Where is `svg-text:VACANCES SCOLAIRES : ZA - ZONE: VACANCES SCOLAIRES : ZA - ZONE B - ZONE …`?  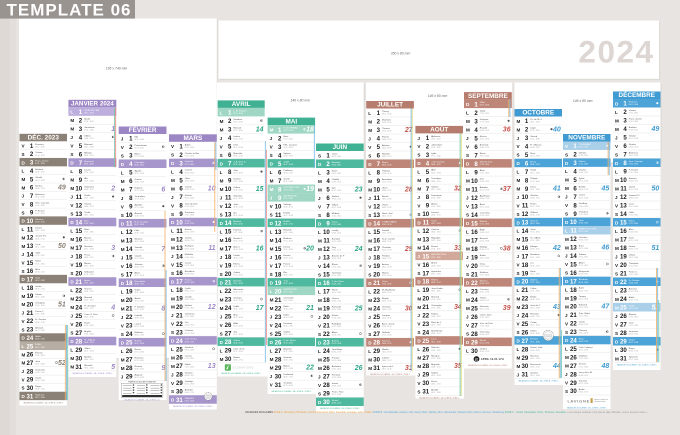
svg-text:VACANCES SCOLAIRES : ZA - ZONE: VACANCES SCOLAIRES : ZA - ZONE B - ZONE … is located at coordinates (488, 365).